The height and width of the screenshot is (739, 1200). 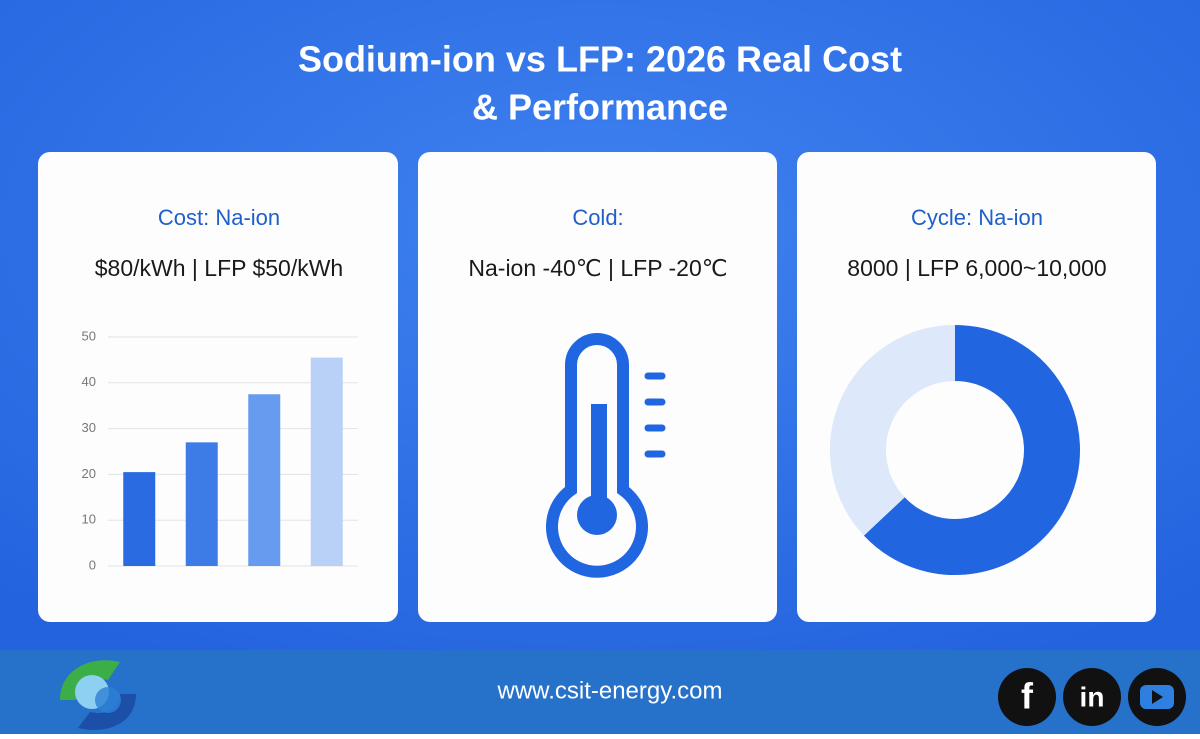 I want to click on facebook-icon, so click(x=1027, y=697).